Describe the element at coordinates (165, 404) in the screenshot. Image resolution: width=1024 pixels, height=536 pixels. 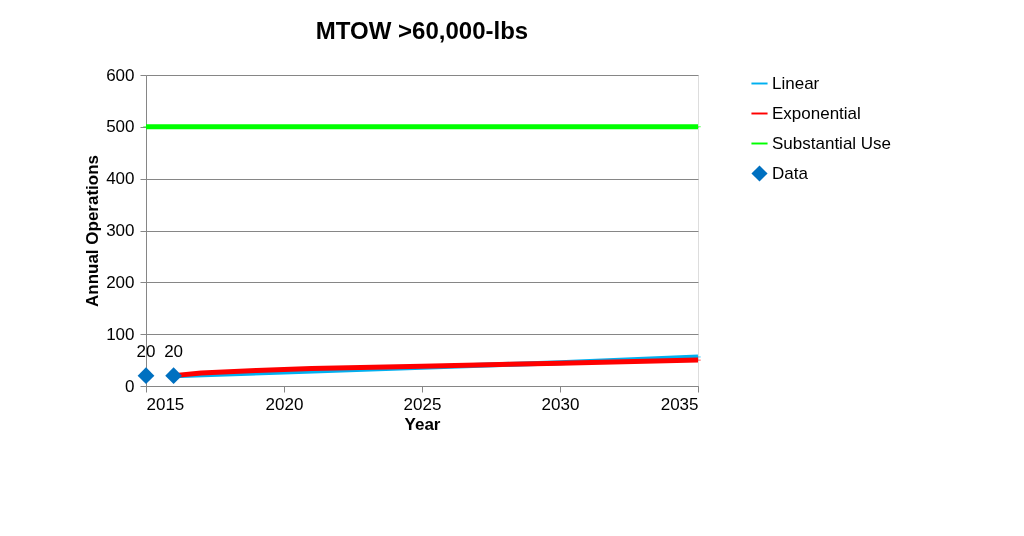
I see `x-tick-label: 2015` at that location.